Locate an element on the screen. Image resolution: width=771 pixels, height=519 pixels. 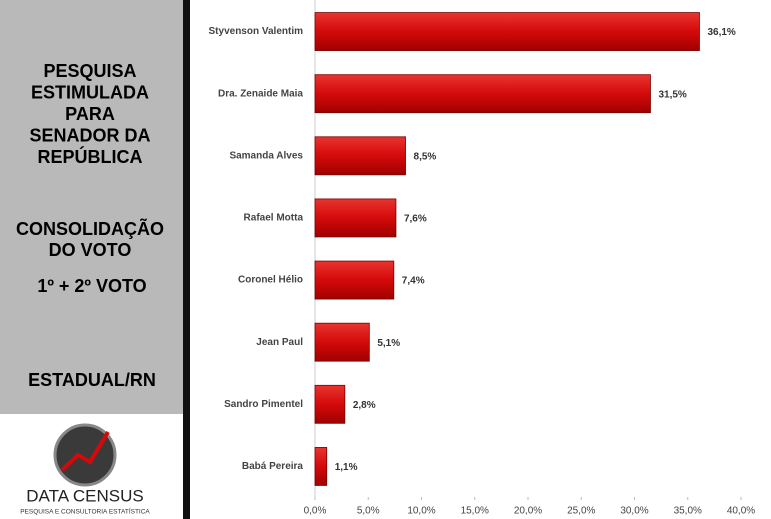
sidebar-region: ESTADUAL/RN is located at coordinates (92, 380).